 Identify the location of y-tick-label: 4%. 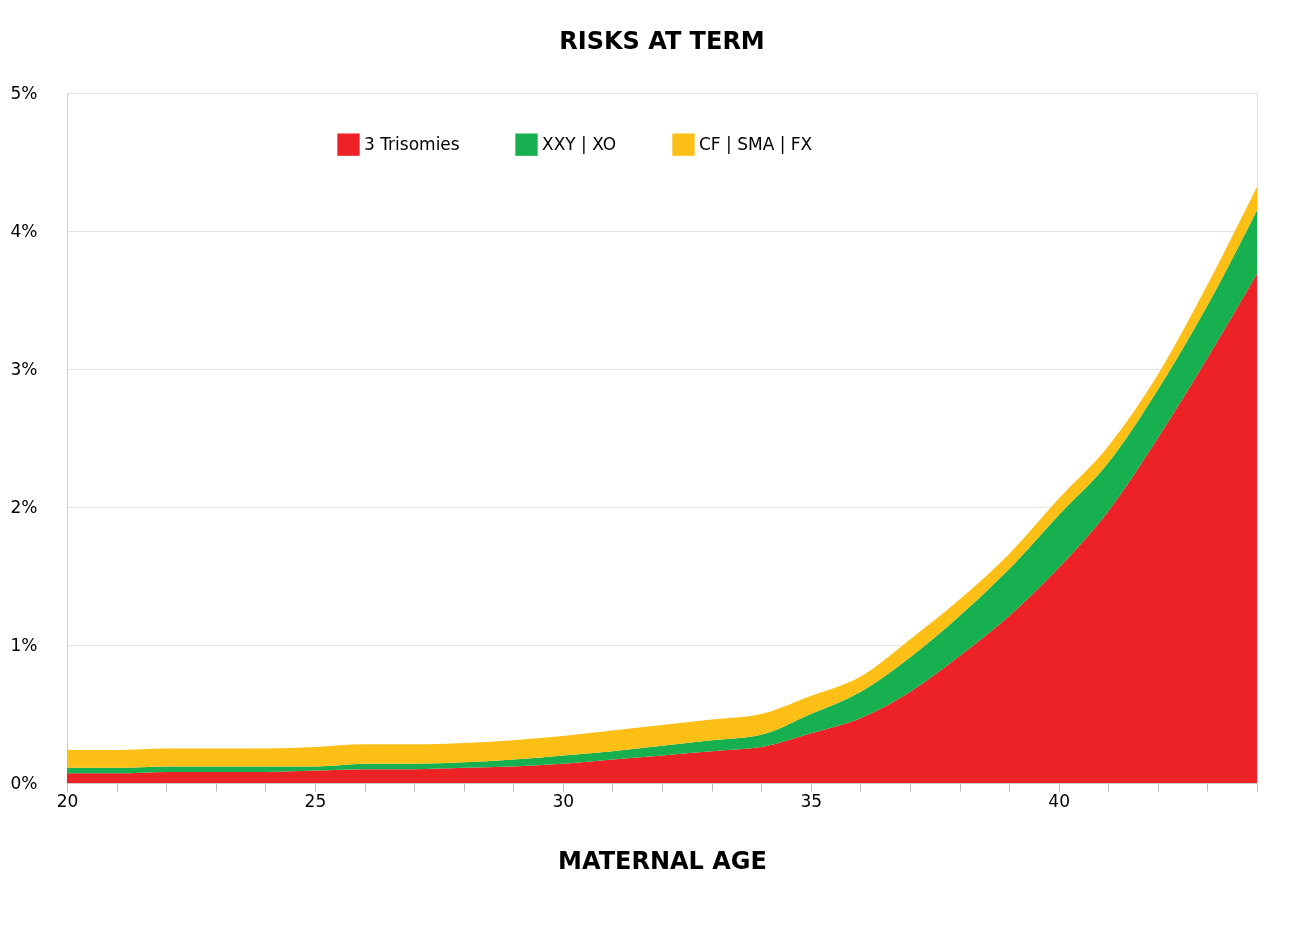
(24, 230).